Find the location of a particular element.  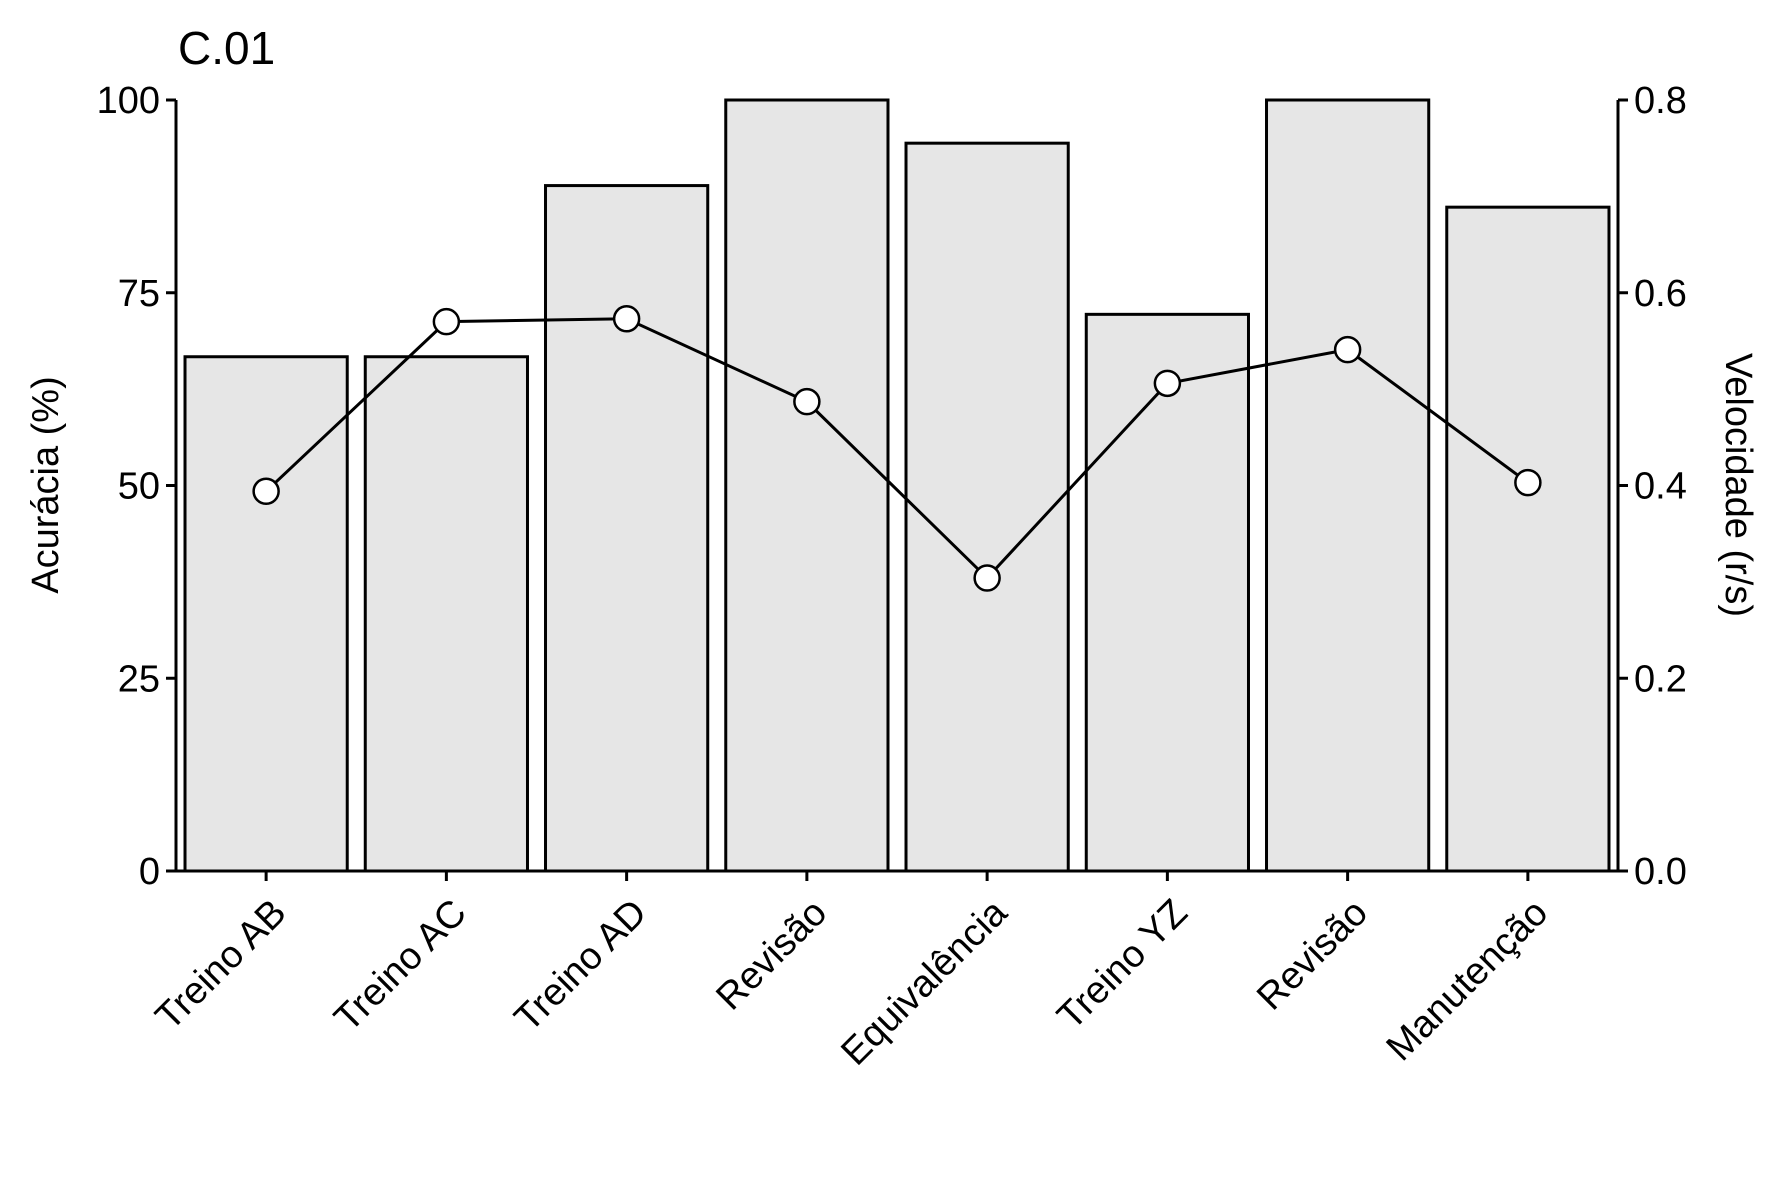

right-tick-label: 0.8 is located at coordinates (1660, 101).